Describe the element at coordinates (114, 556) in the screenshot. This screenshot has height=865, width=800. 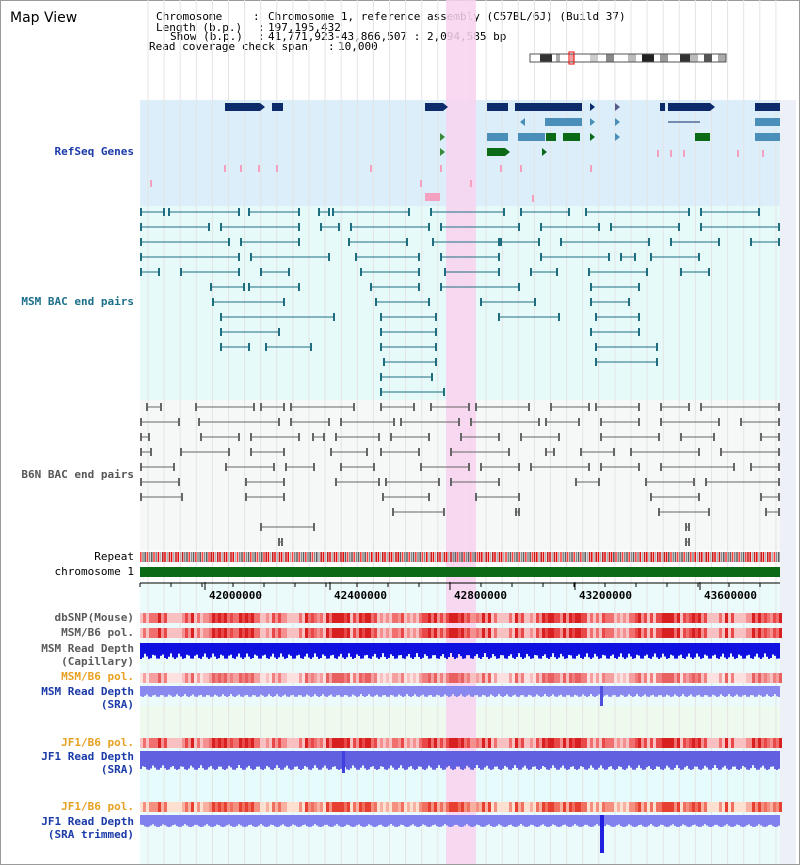
I see `track-label-repeat: Repeat` at that location.